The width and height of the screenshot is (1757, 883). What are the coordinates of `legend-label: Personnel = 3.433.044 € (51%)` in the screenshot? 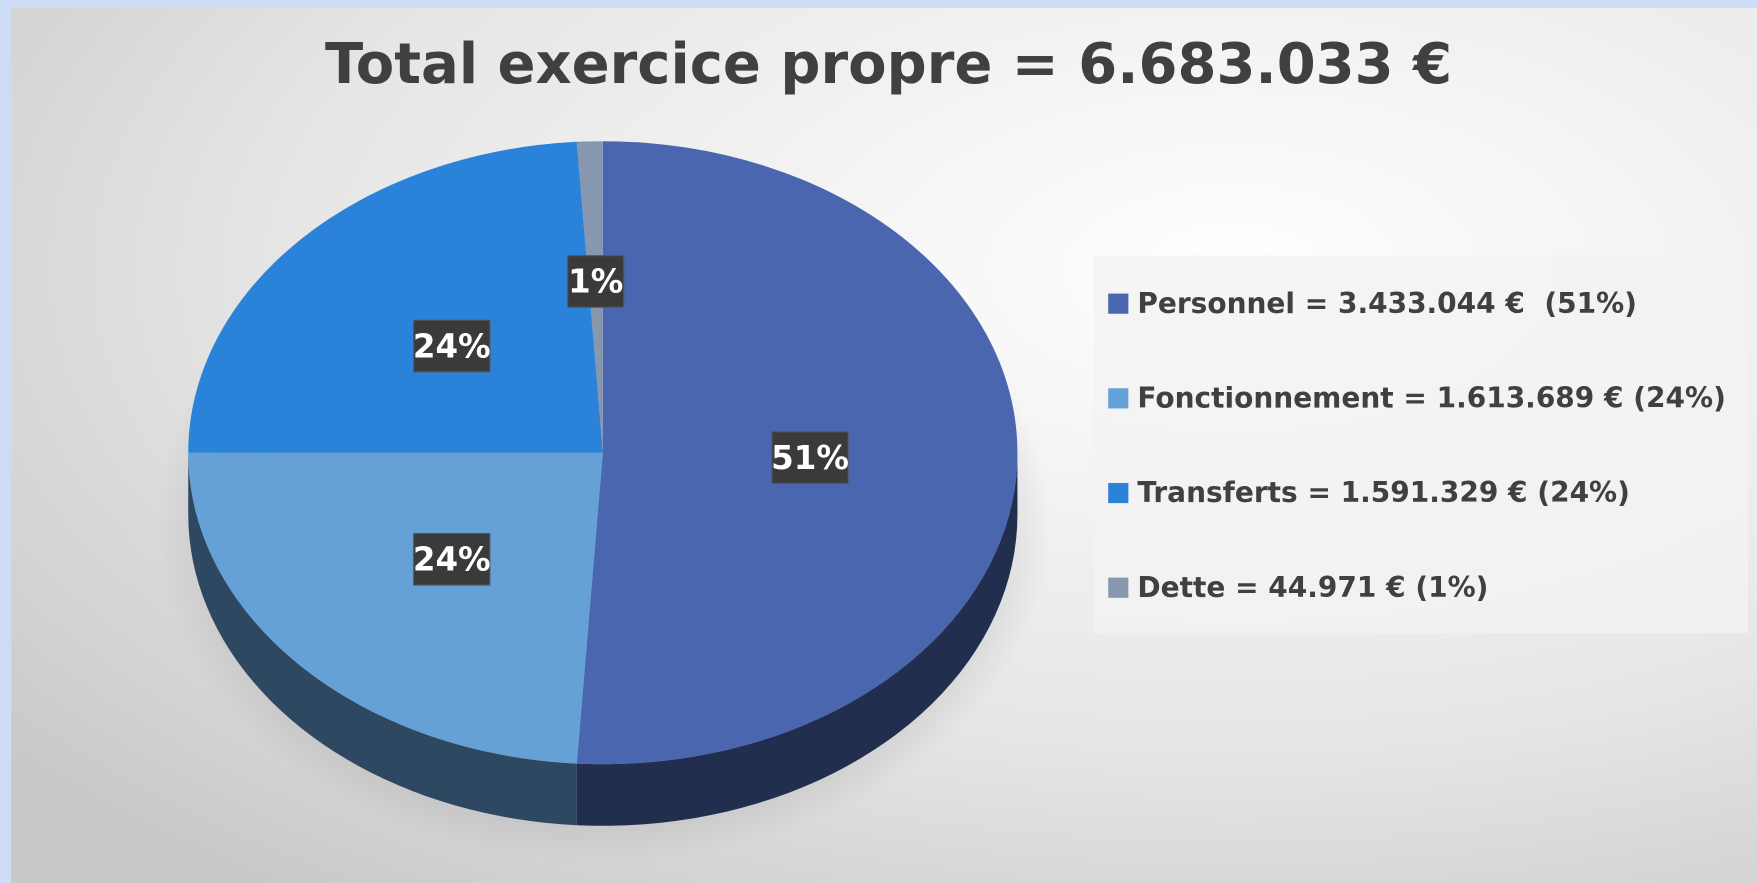 It's located at (1387, 303).